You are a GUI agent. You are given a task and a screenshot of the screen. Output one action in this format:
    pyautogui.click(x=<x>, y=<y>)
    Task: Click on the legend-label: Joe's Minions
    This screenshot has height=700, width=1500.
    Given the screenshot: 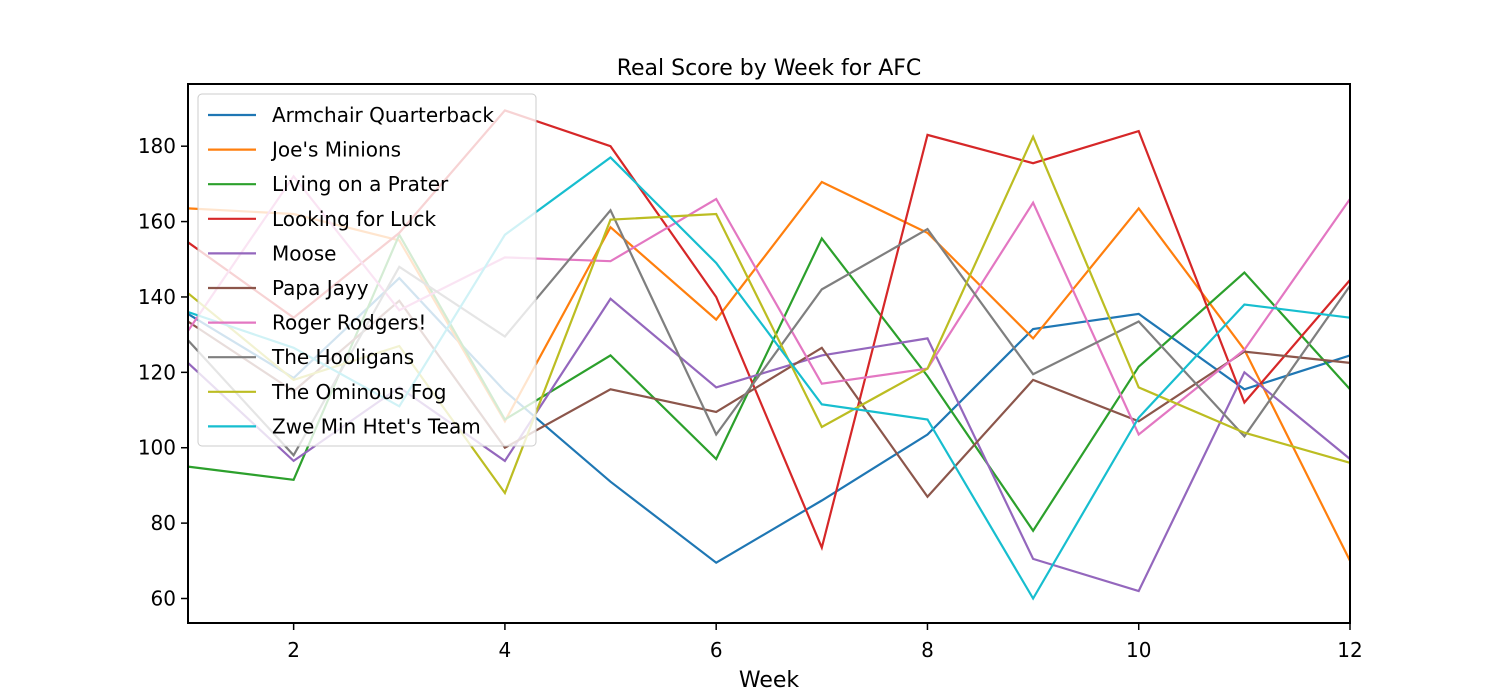 What is the action you would take?
    pyautogui.click(x=335, y=150)
    